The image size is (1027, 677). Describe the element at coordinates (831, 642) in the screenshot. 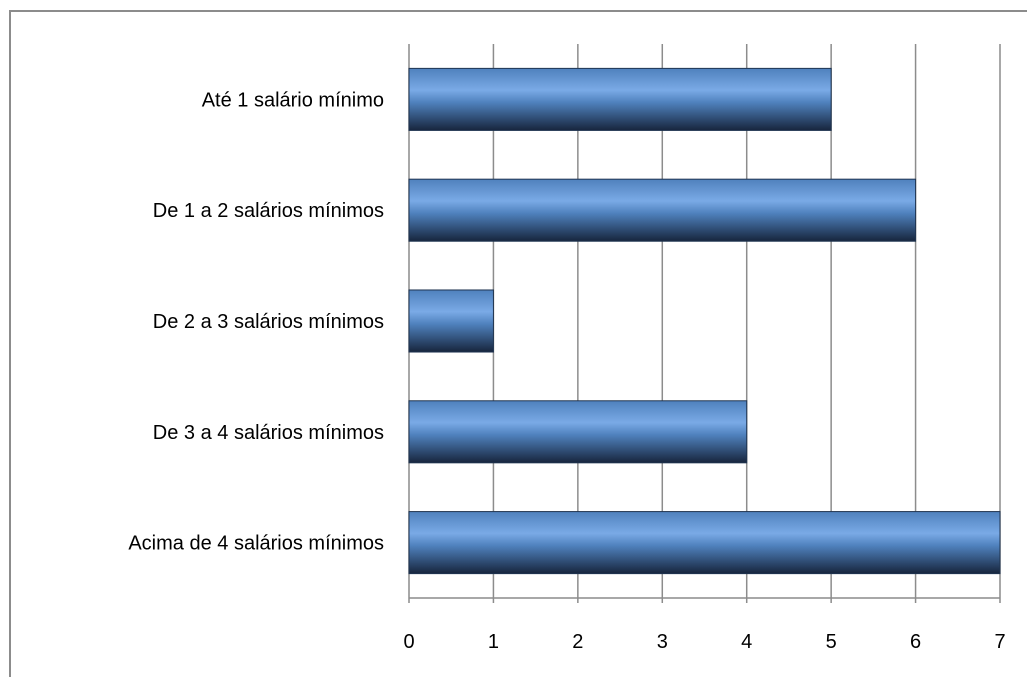

I see `x-tick-label: 5` at that location.